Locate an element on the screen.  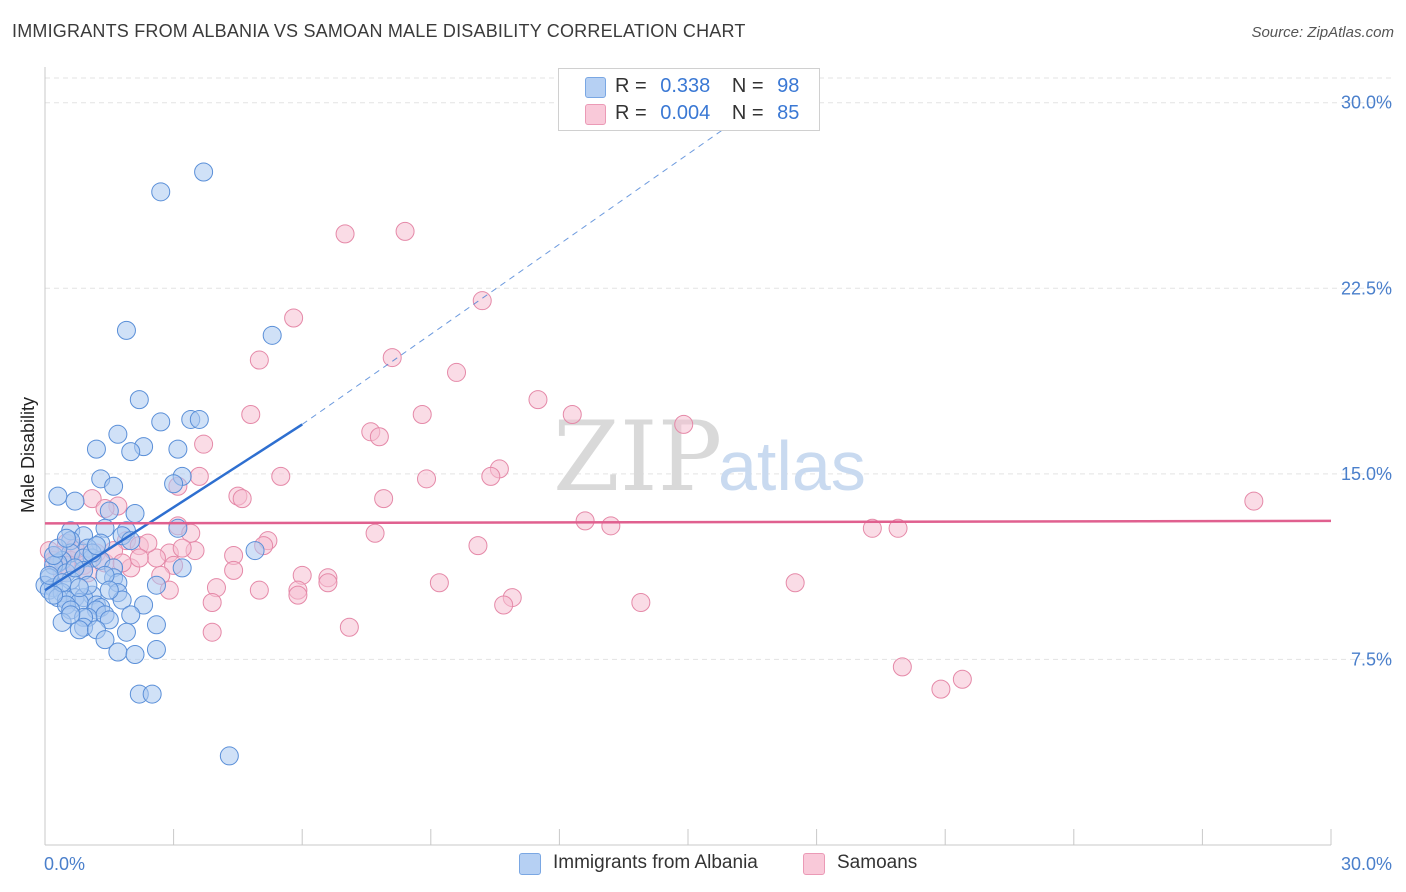
x-tick-label-0: 0.0% is located at coordinates (64, 864).